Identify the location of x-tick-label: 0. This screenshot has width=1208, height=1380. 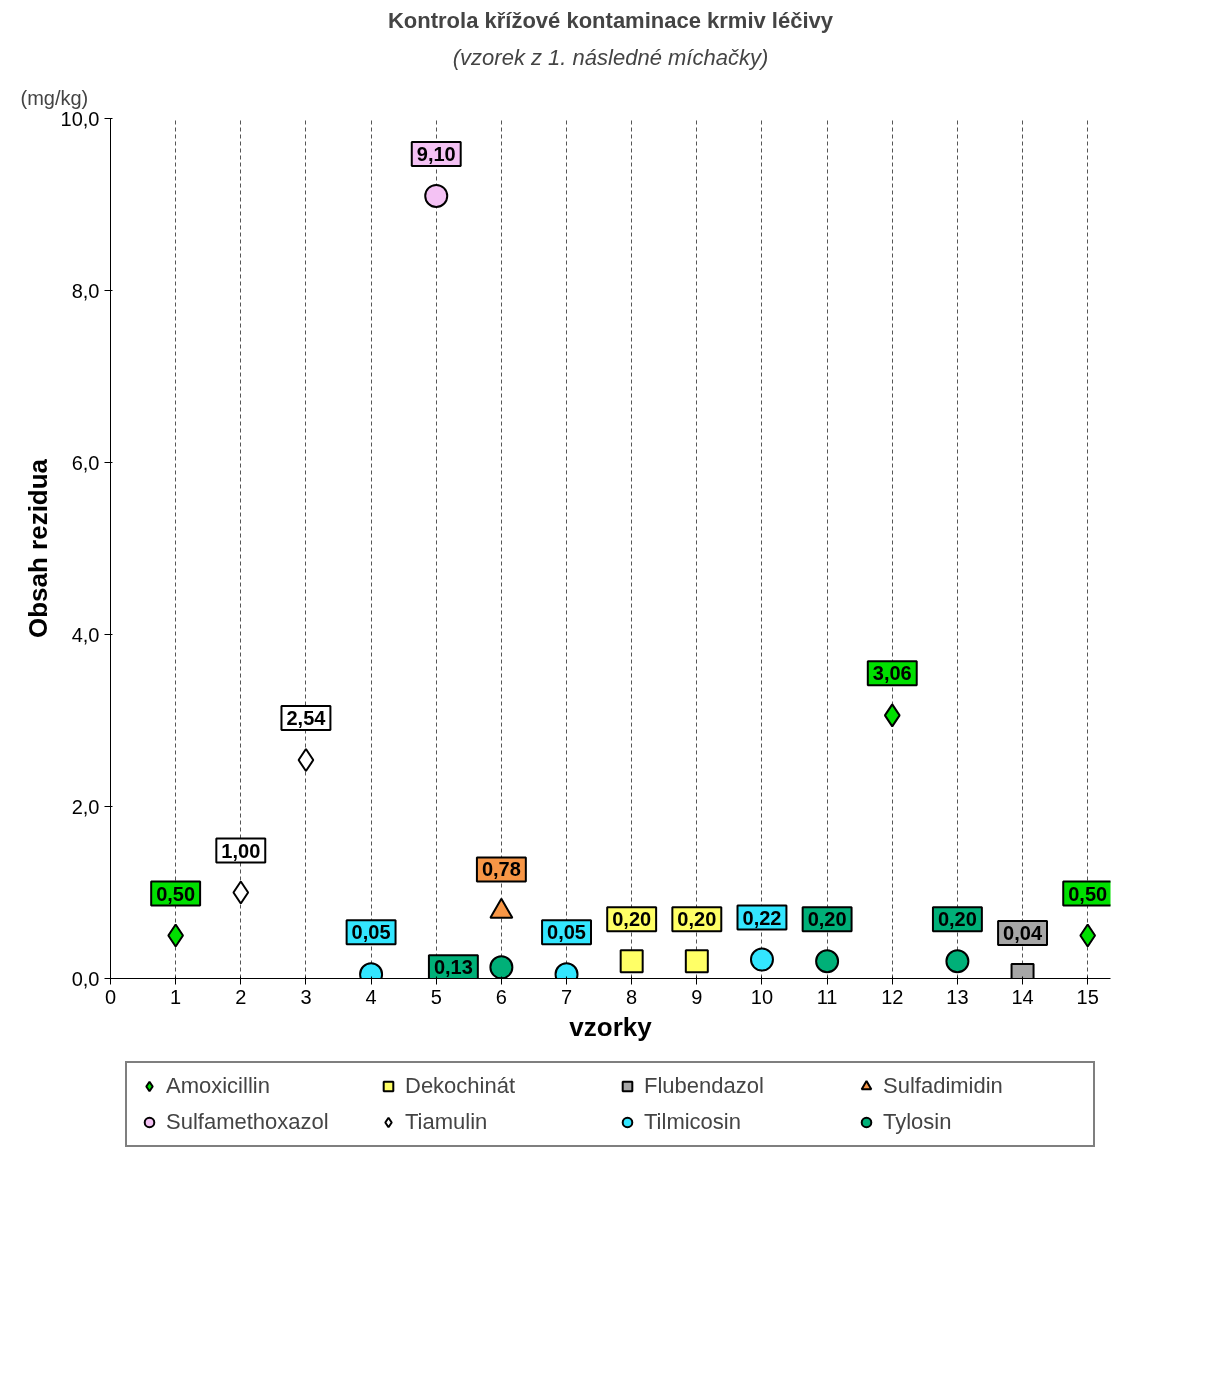
(110, 996).